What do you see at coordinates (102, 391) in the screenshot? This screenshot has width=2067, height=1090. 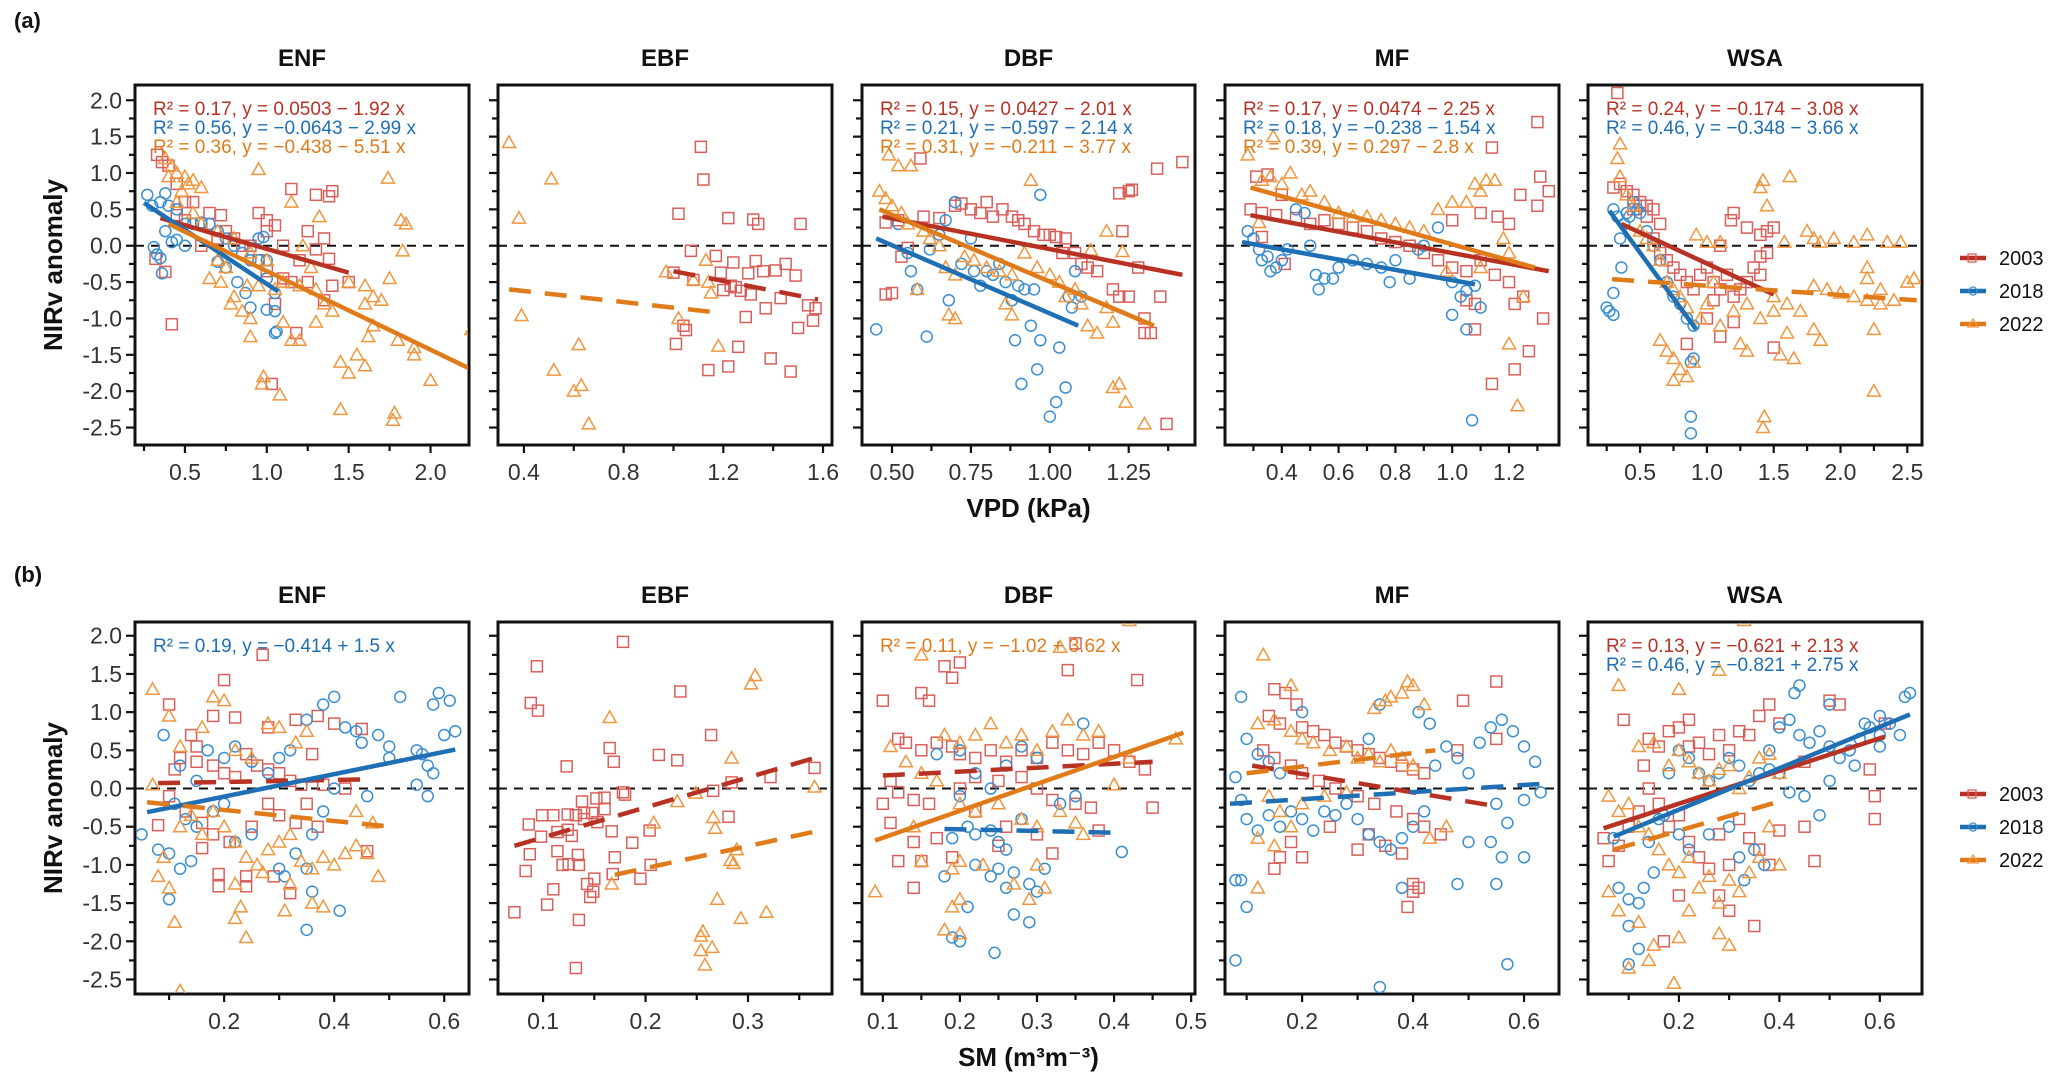 I see `y-tick-label: -2.0` at bounding box center [102, 391].